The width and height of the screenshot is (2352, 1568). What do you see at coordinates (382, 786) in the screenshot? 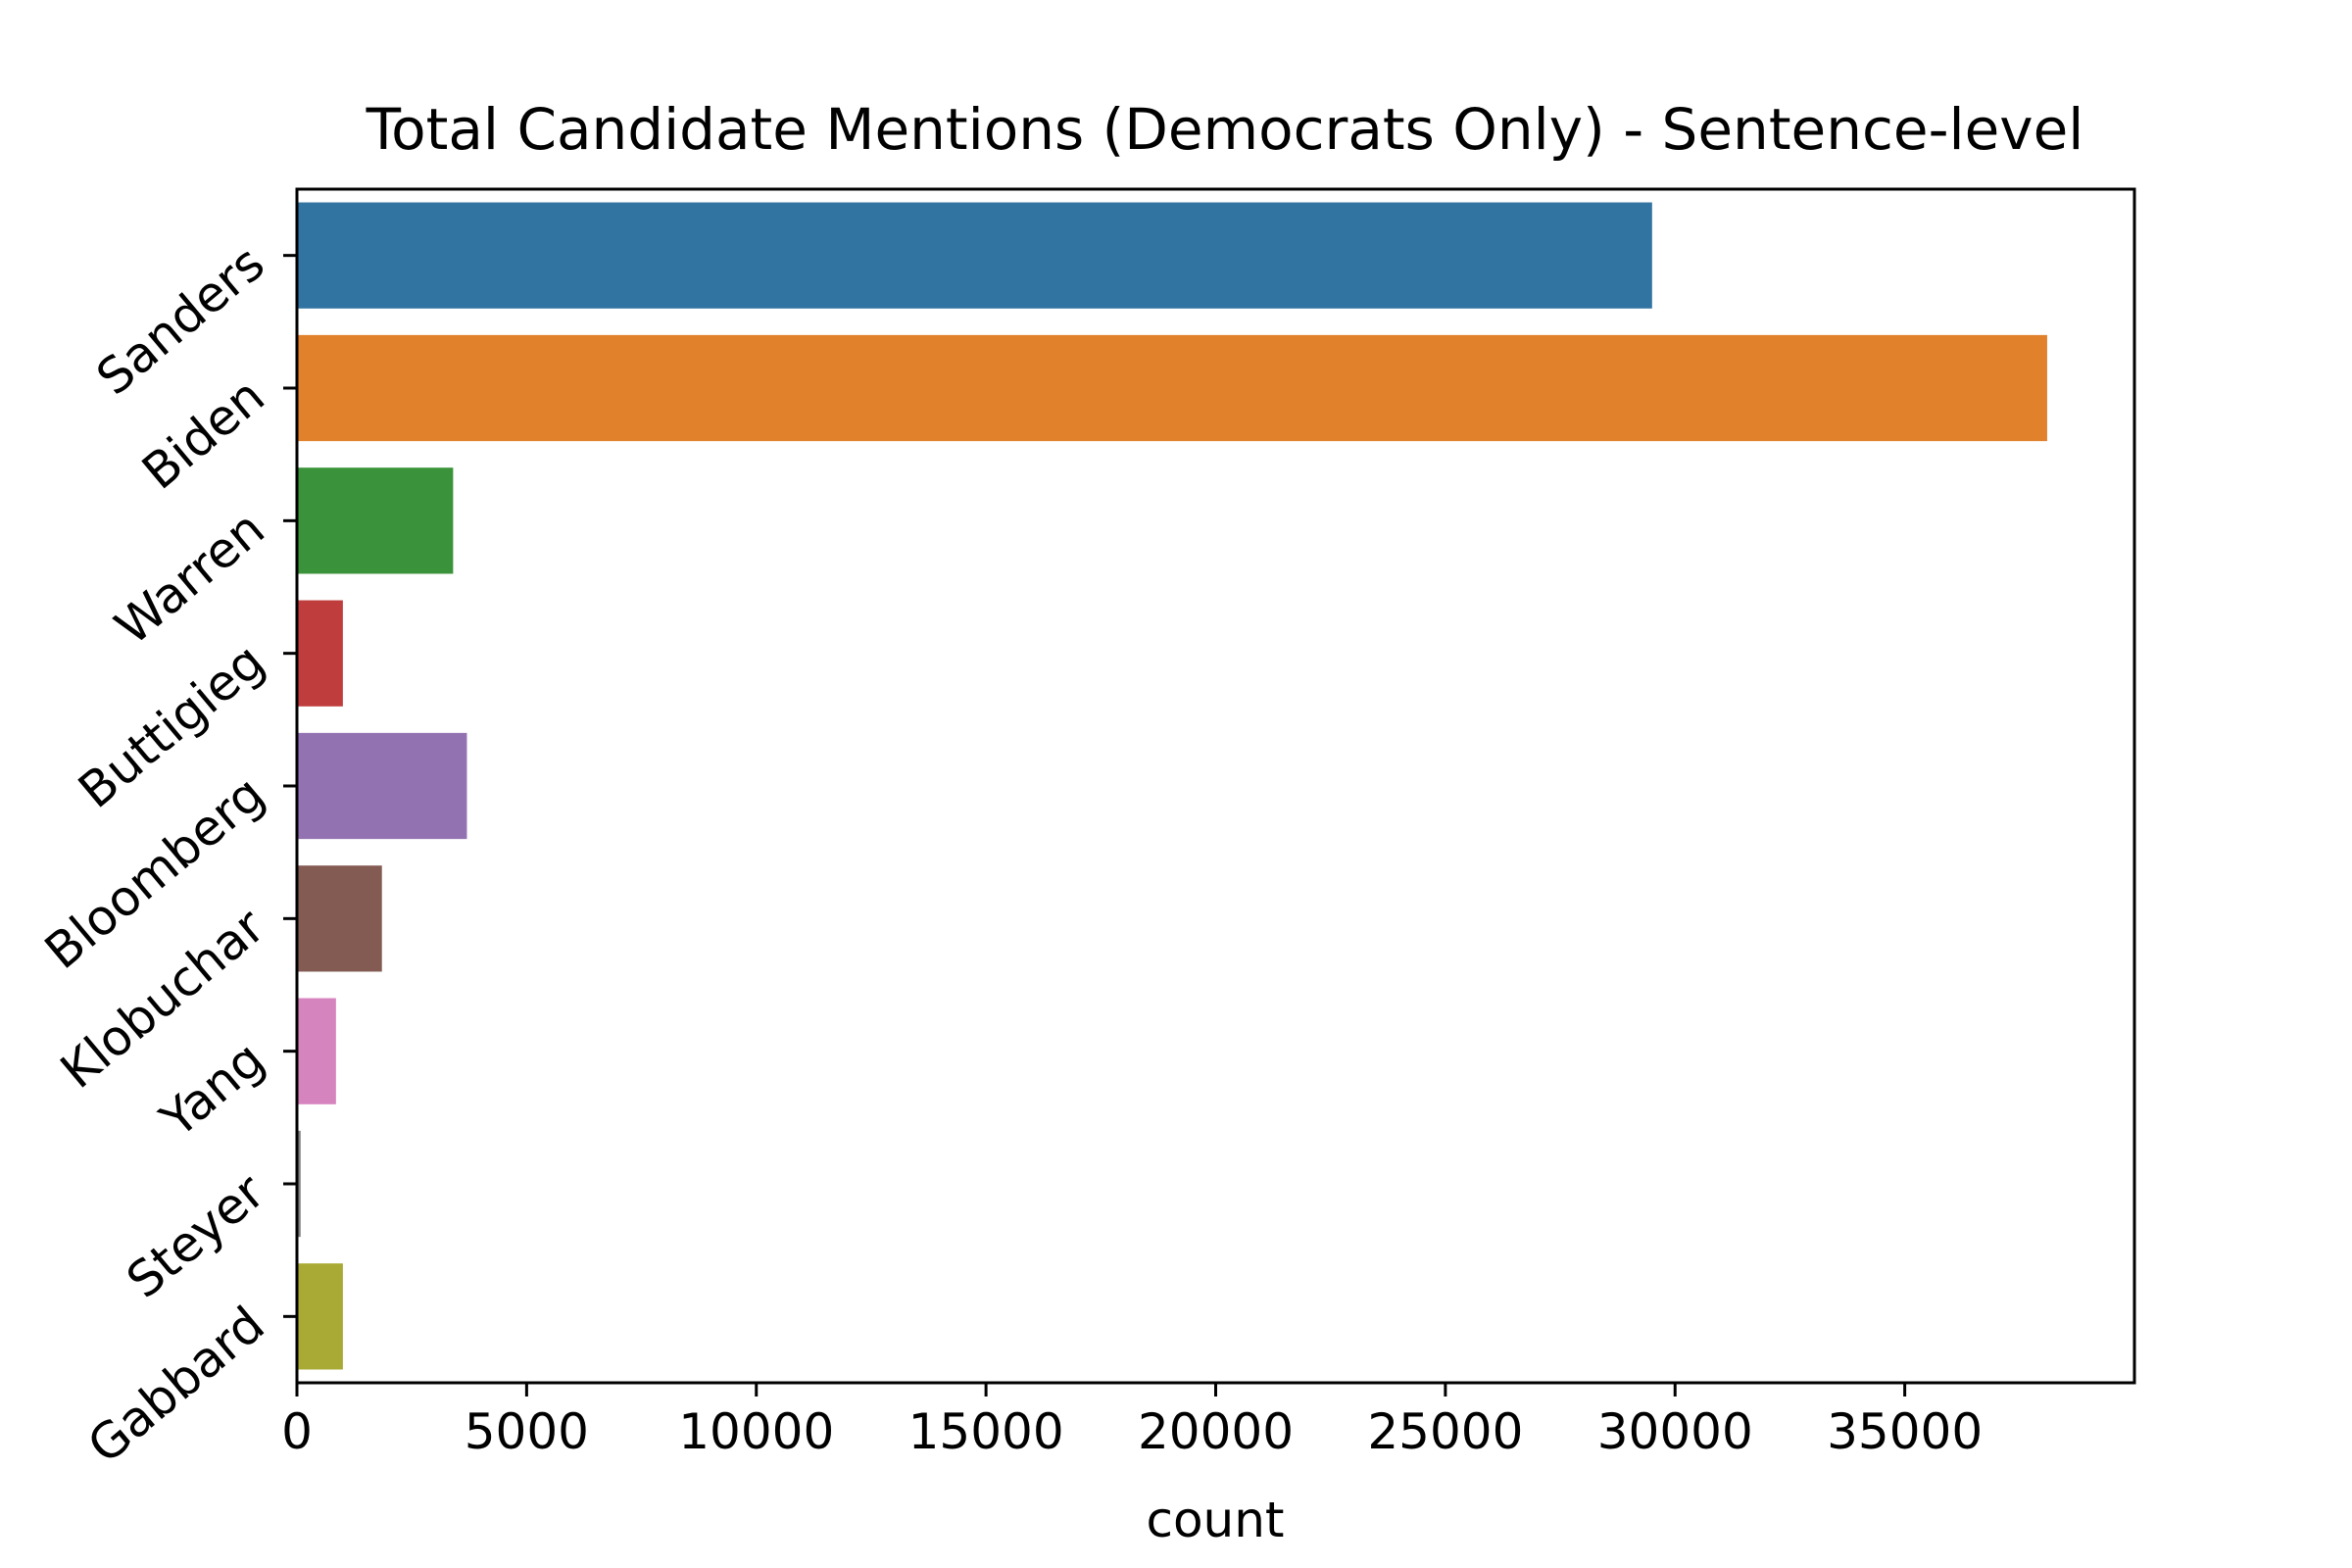
I see `bar-bloomberg` at bounding box center [382, 786].